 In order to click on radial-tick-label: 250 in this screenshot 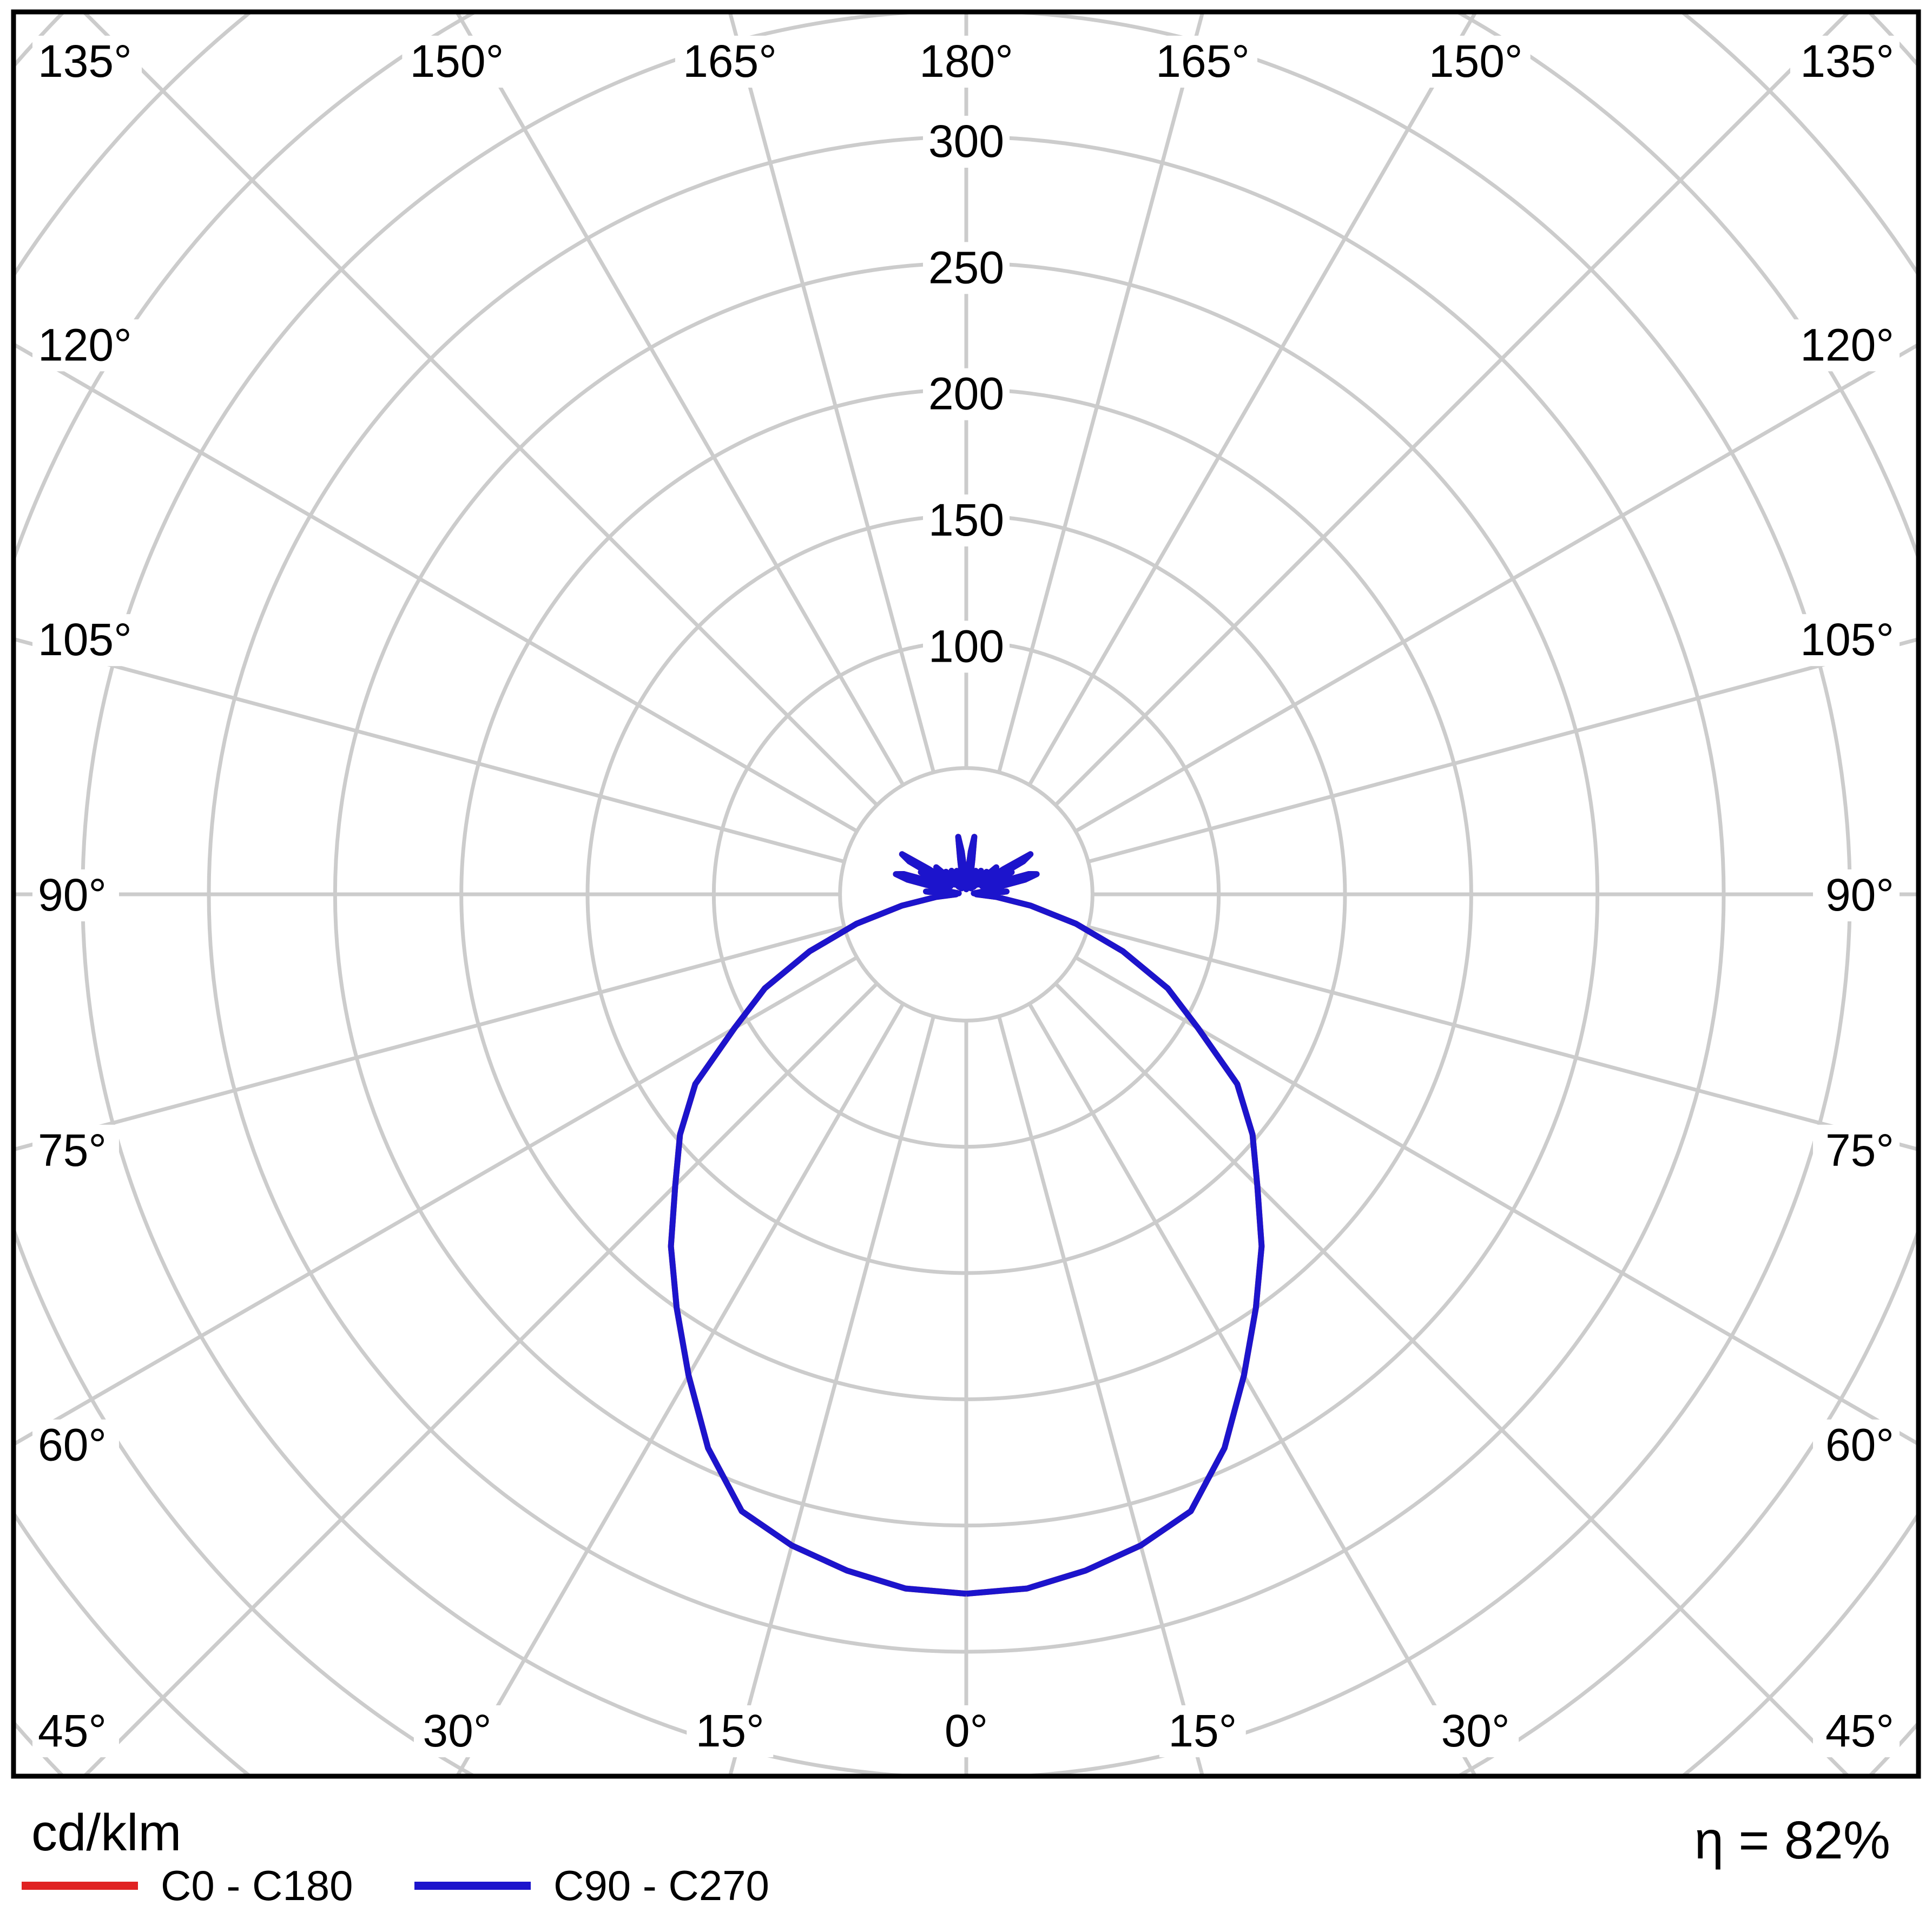, I will do `click(966, 267)`.